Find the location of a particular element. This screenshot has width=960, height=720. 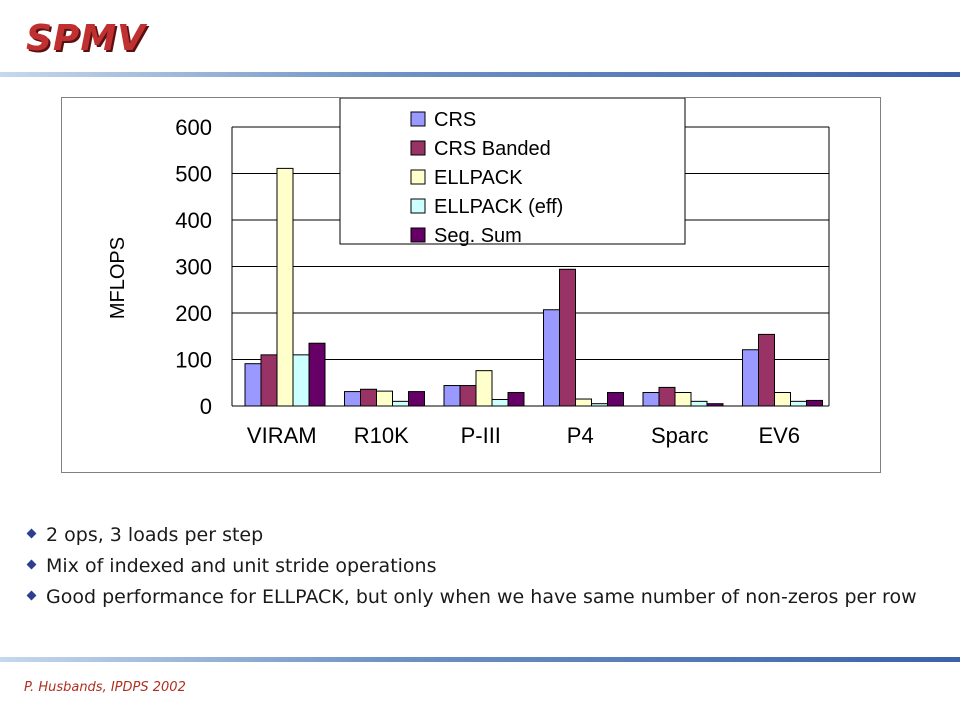

bar-ellpack-p4 is located at coordinates (583, 402).